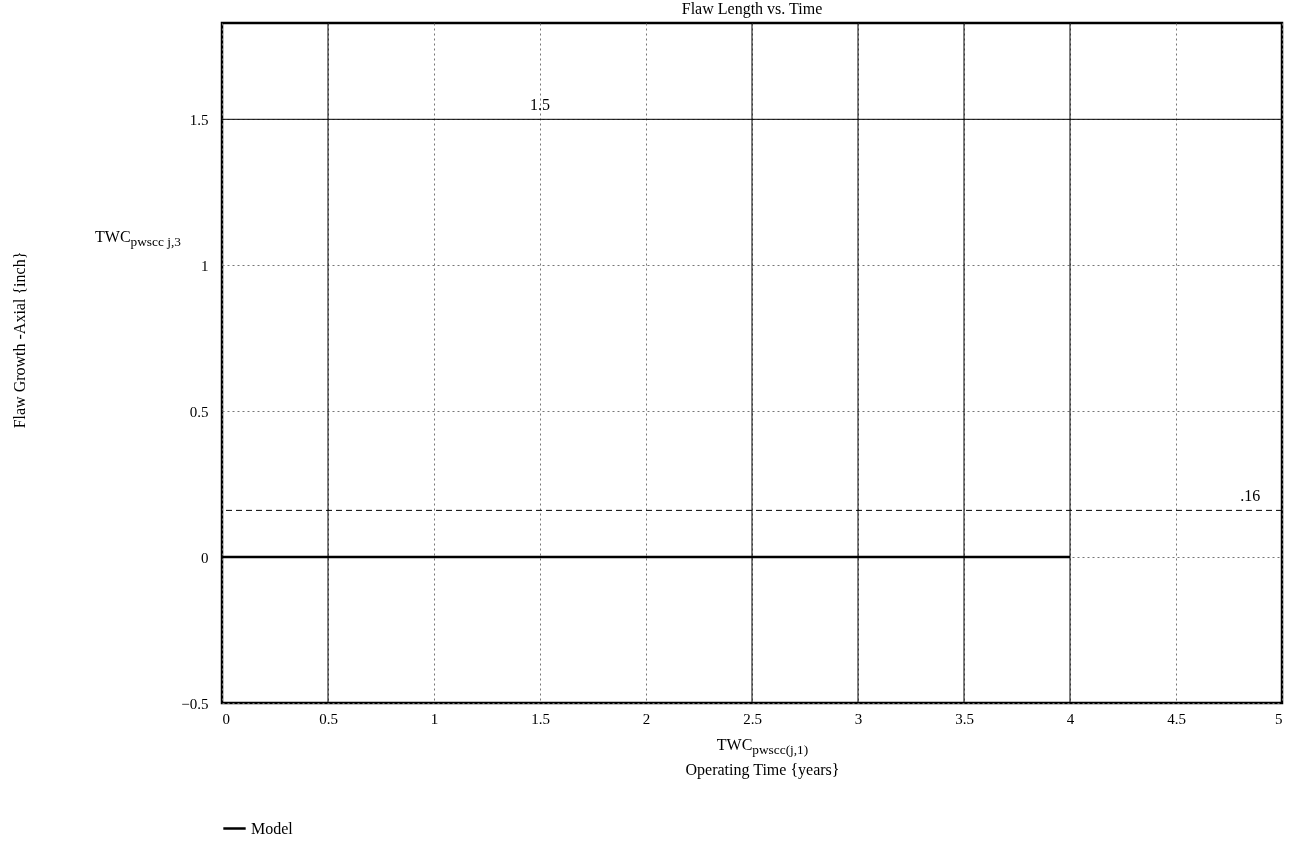 This screenshot has width=1303, height=843. I want to click on x-tick-label: 3, so click(858, 718).